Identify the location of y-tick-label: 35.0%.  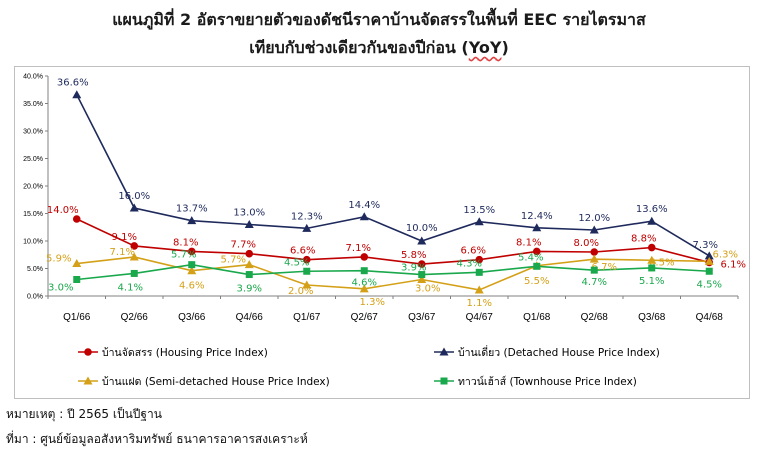
(33, 104).